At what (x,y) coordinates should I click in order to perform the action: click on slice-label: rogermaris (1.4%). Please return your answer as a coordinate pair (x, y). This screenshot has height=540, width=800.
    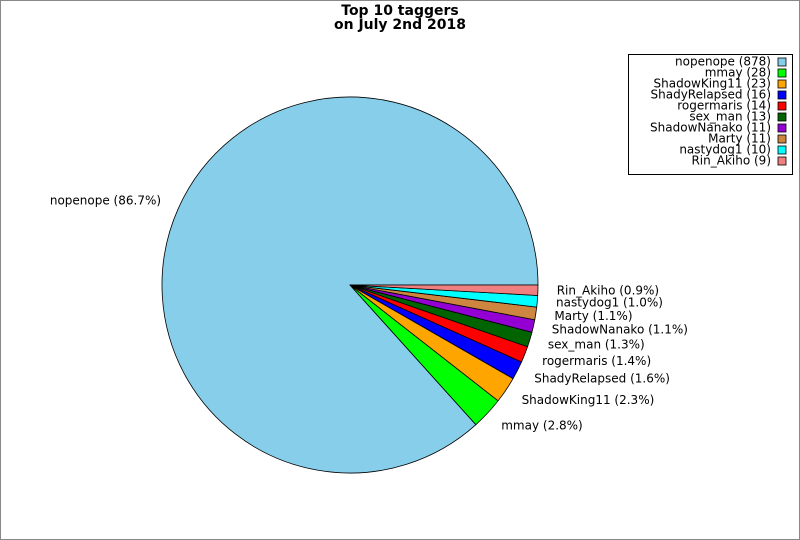
    Looking at the image, I should click on (596, 361).